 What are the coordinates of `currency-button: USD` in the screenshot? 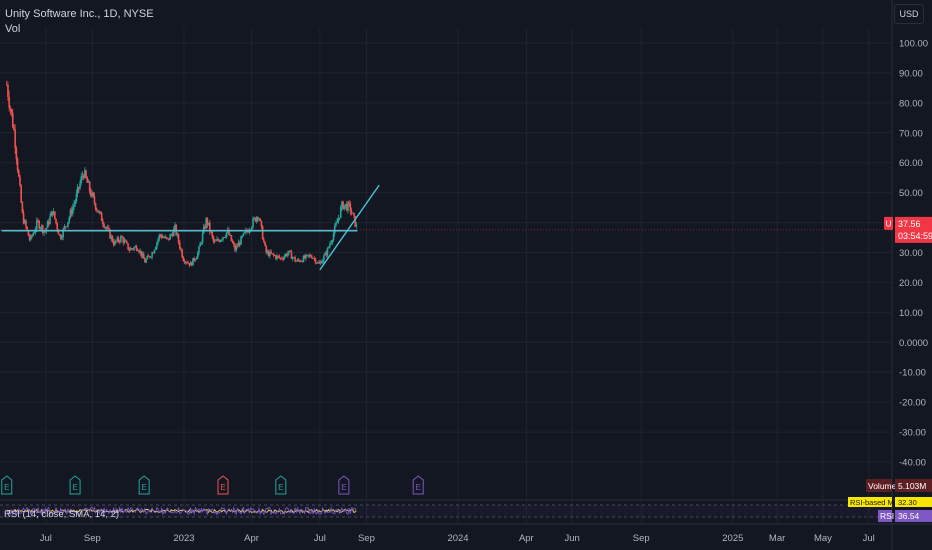 It's located at (909, 14).